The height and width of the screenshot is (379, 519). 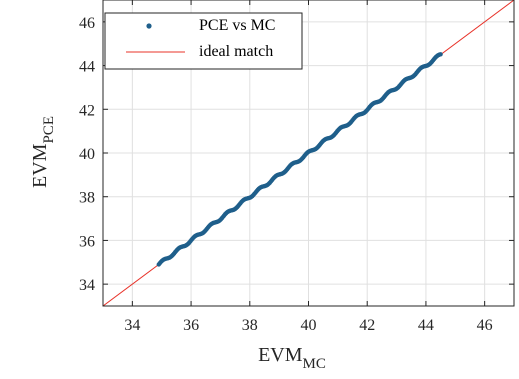 I want to click on x-axis-label-main: EVM, so click(x=280, y=355).